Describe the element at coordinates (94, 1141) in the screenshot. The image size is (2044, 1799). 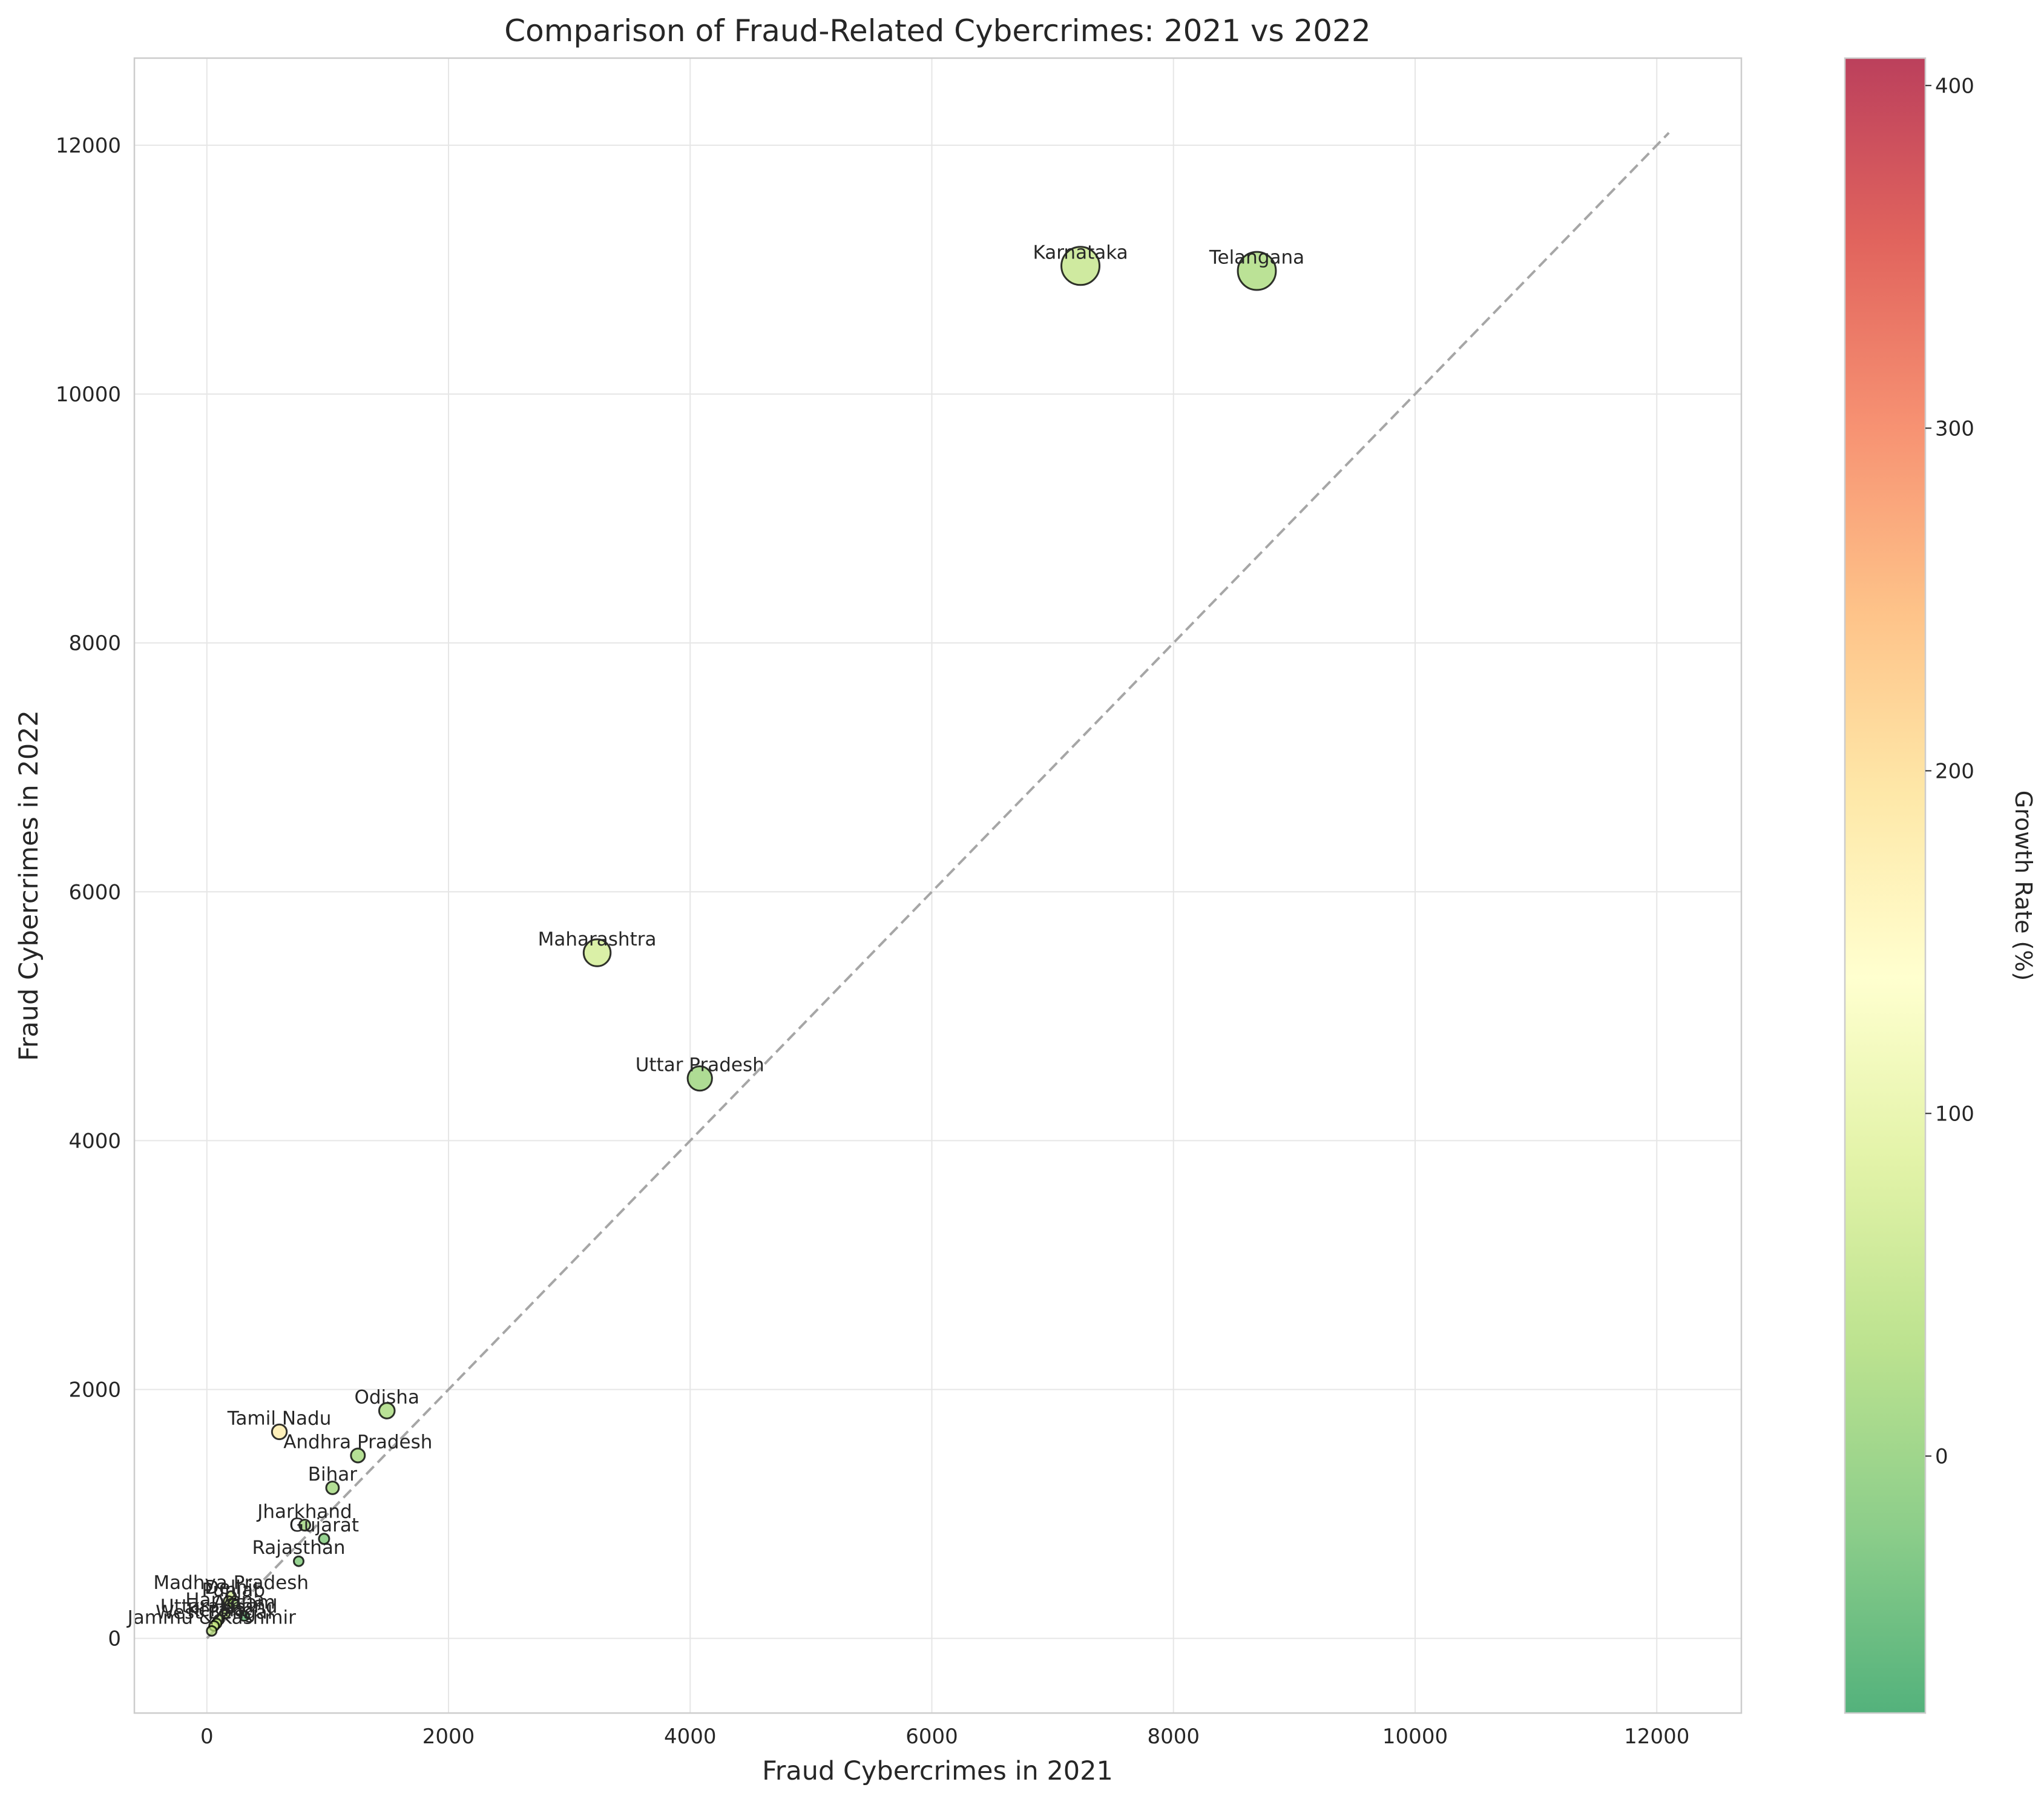
I see `y-tick-label: 4000` at that location.